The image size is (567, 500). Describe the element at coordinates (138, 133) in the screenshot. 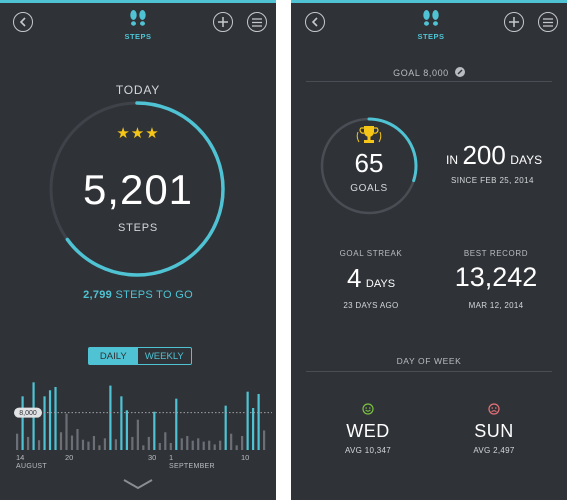

I see `star-rating: ★★★` at that location.